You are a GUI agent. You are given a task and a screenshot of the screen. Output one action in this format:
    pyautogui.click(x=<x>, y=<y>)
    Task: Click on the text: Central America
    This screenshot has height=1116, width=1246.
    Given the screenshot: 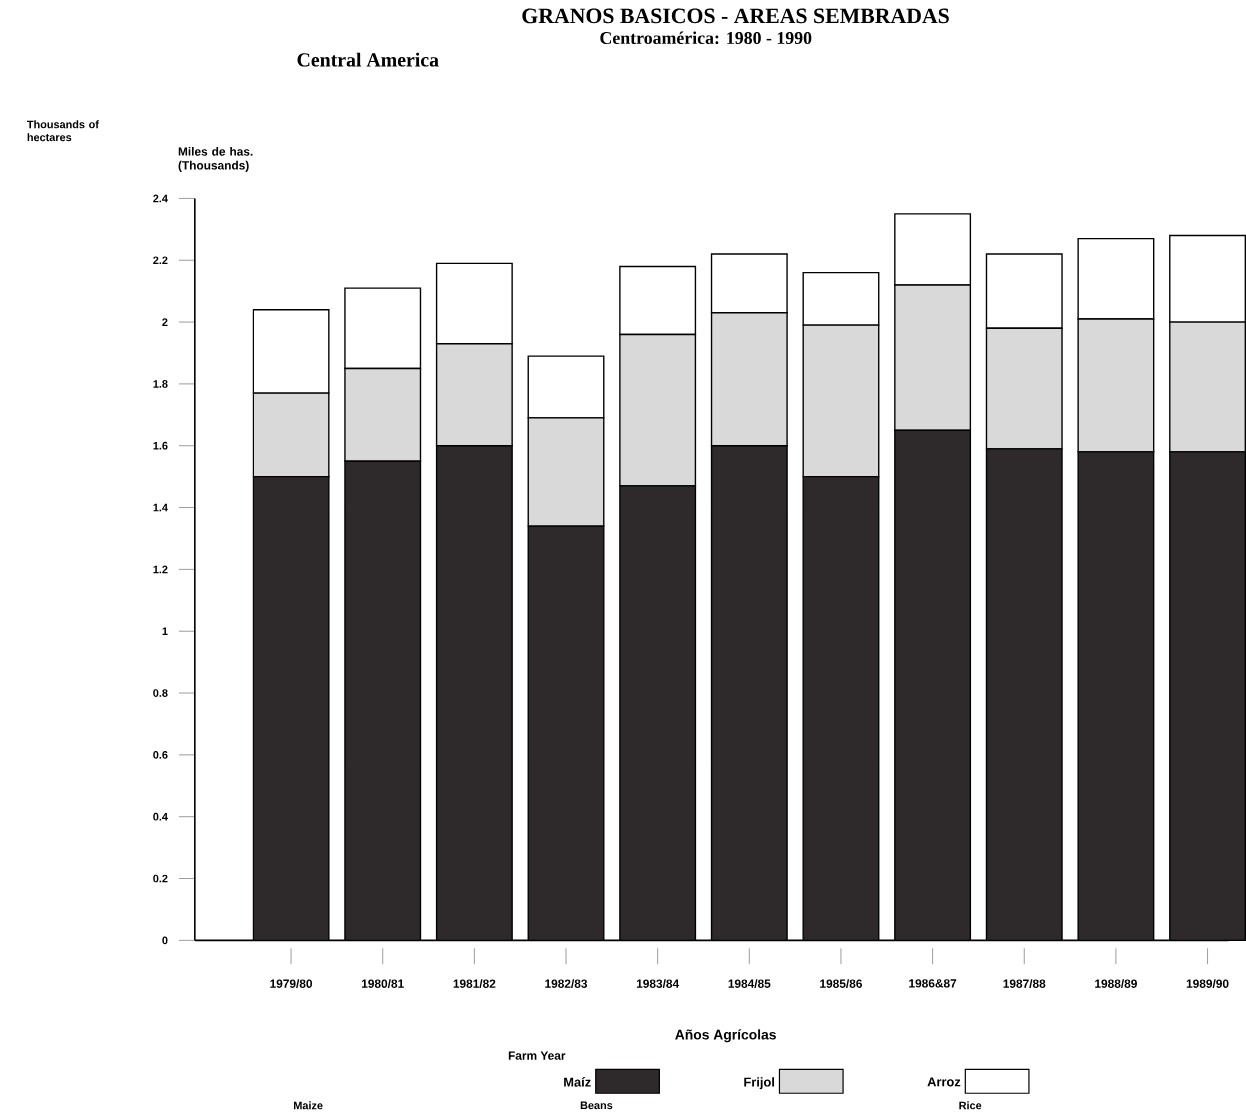 What is the action you would take?
    pyautogui.click(x=368, y=59)
    